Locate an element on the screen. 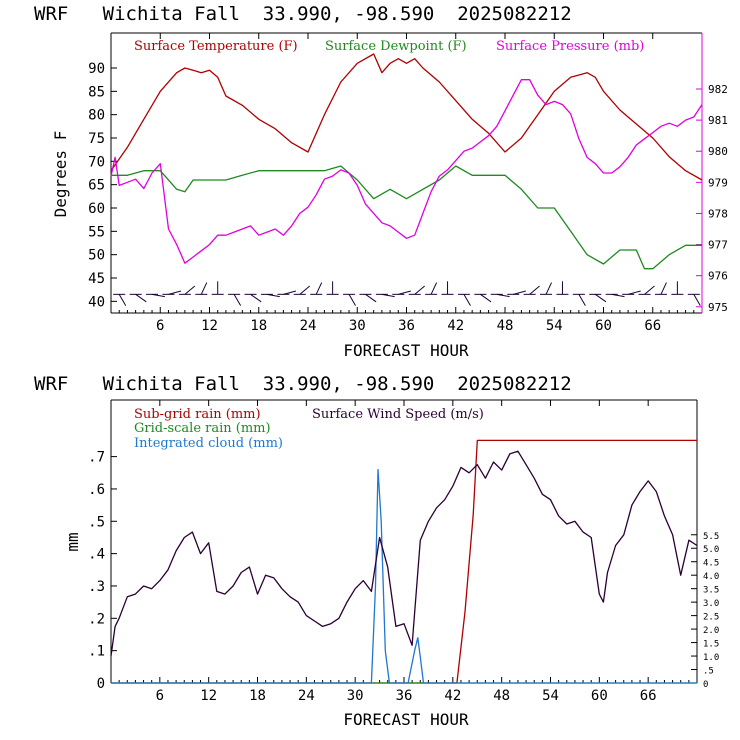  x-tick-label: 60 is located at coordinates (599, 696).